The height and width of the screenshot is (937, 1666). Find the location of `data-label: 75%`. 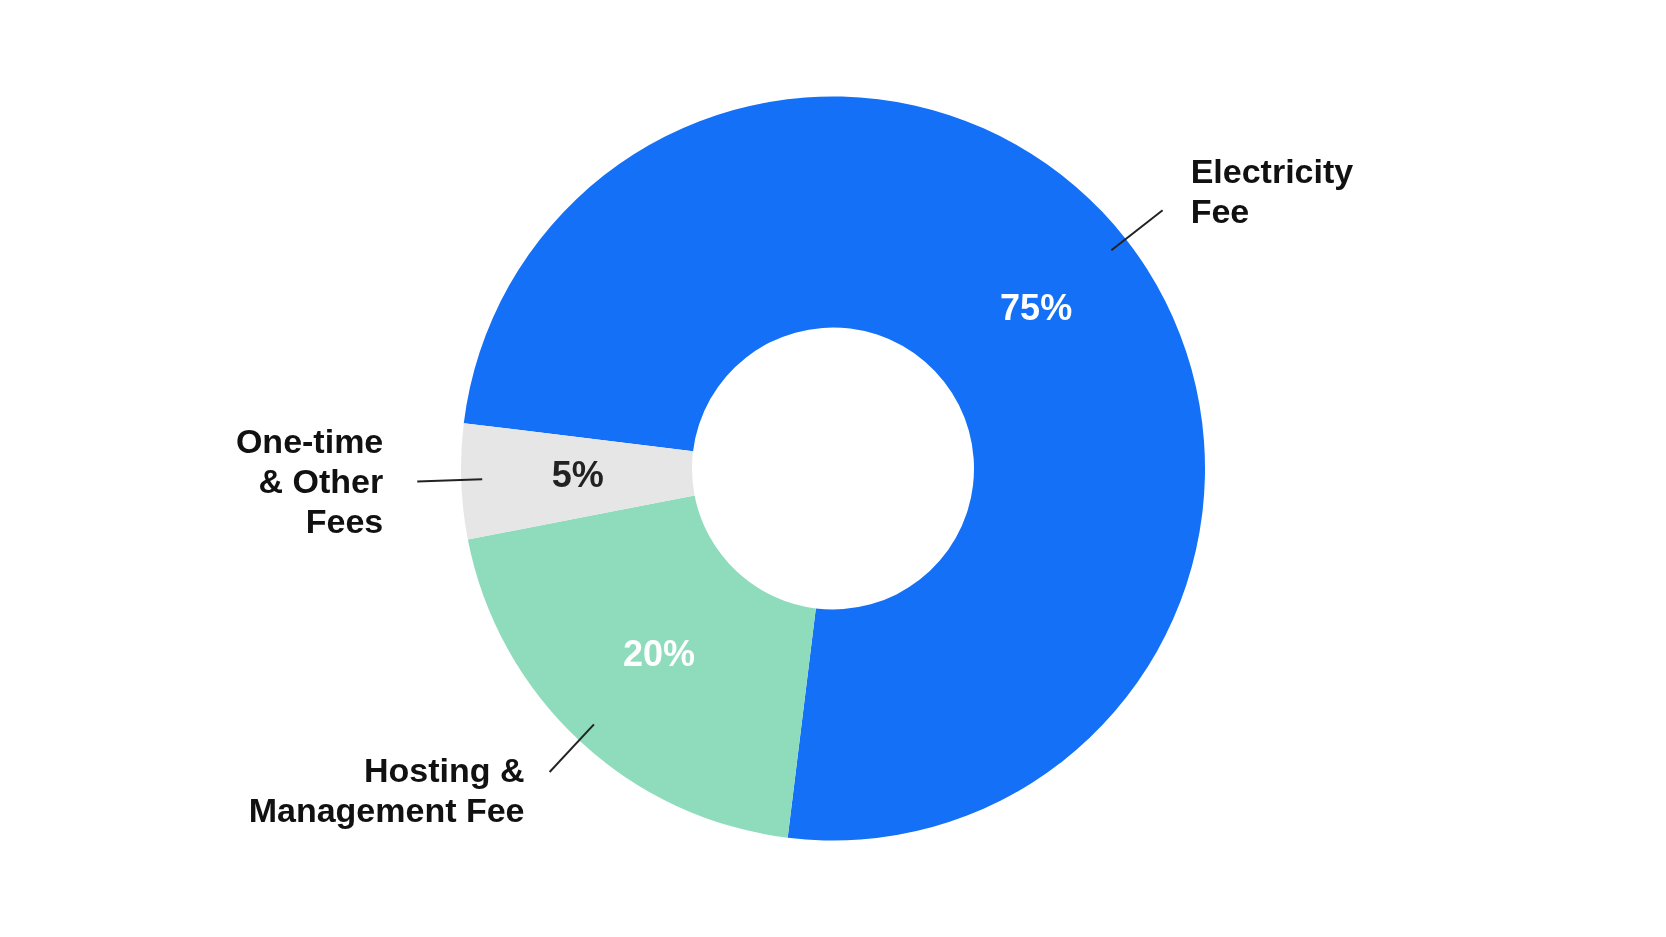

data-label: 75% is located at coordinates (1036, 308).